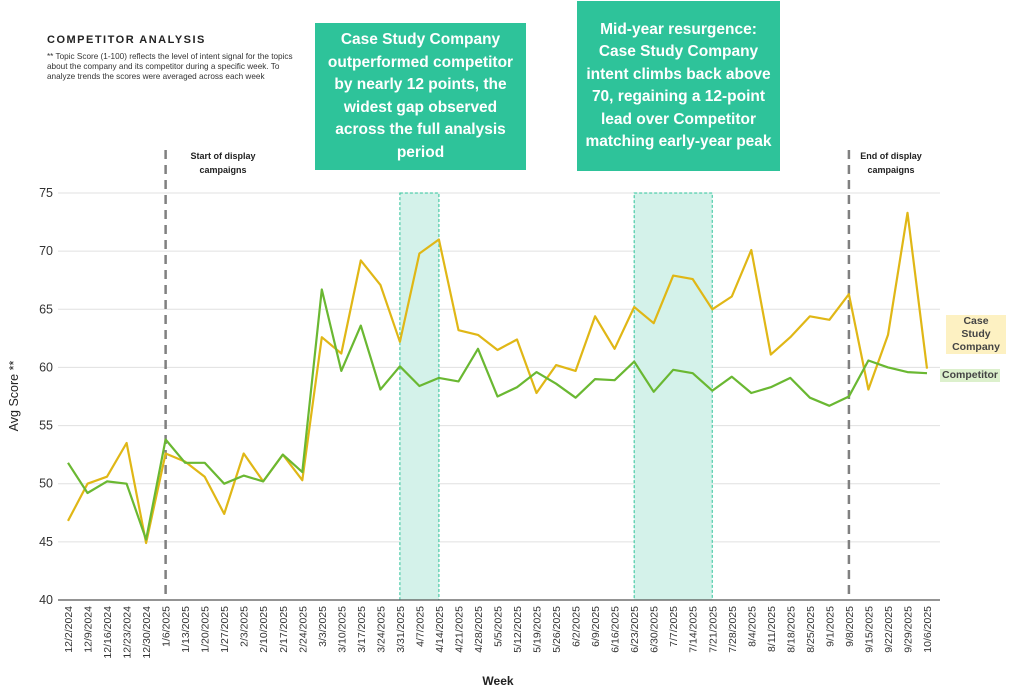 This screenshot has height=694, width=1024. Describe the element at coordinates (908, 629) in the screenshot. I see `x-tick-label: 9/29/2025` at that location.